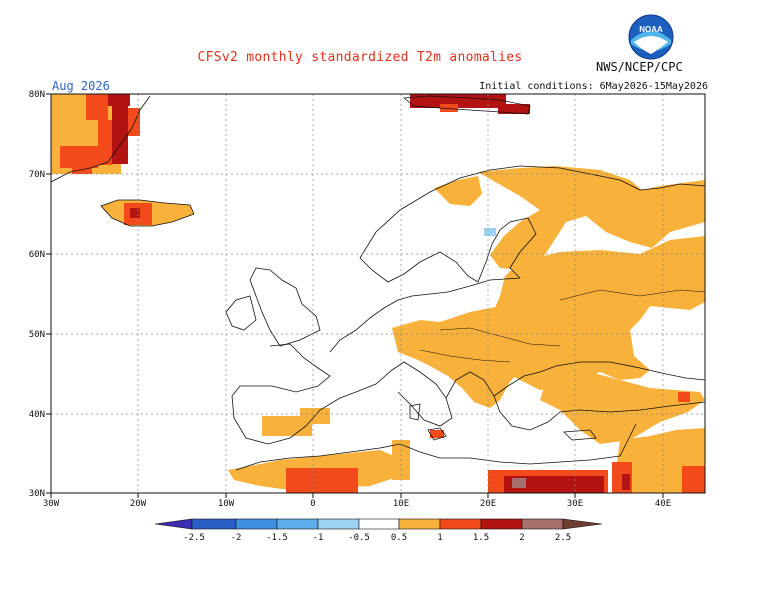  I want to click on lat-label: 60N, so click(37, 255).